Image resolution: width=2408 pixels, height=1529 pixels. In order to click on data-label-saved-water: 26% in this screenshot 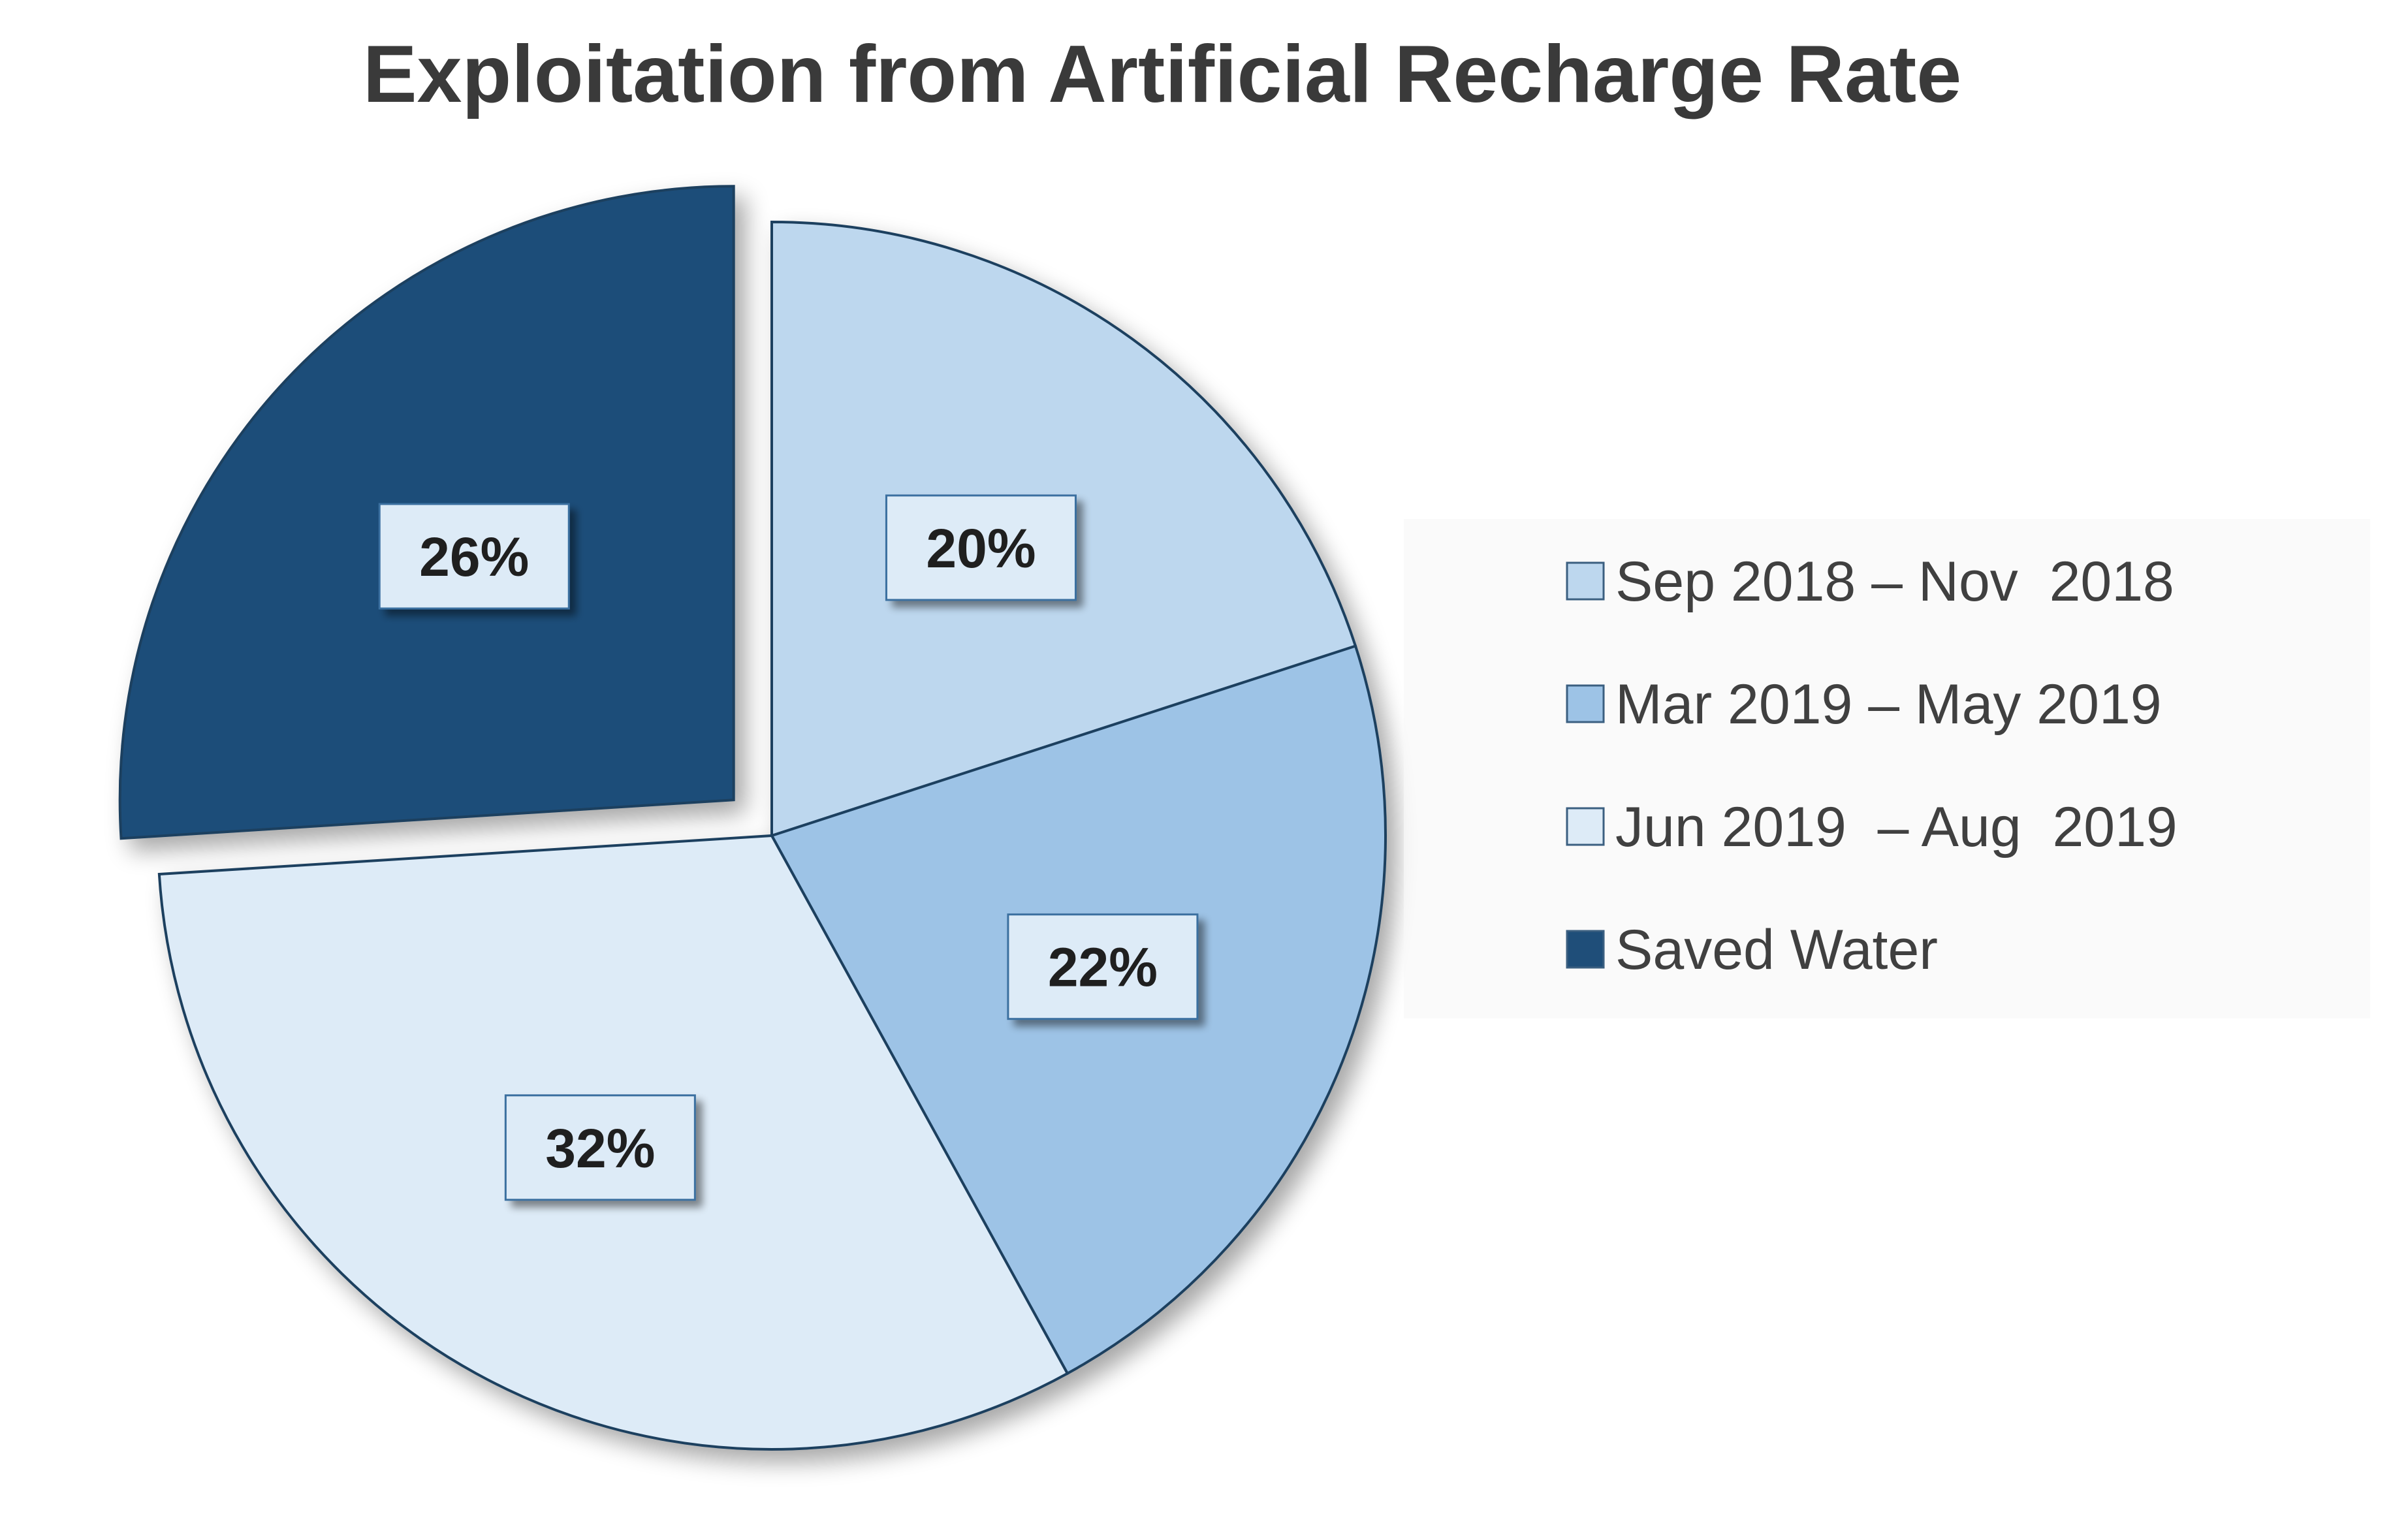, I will do `click(474, 556)`.